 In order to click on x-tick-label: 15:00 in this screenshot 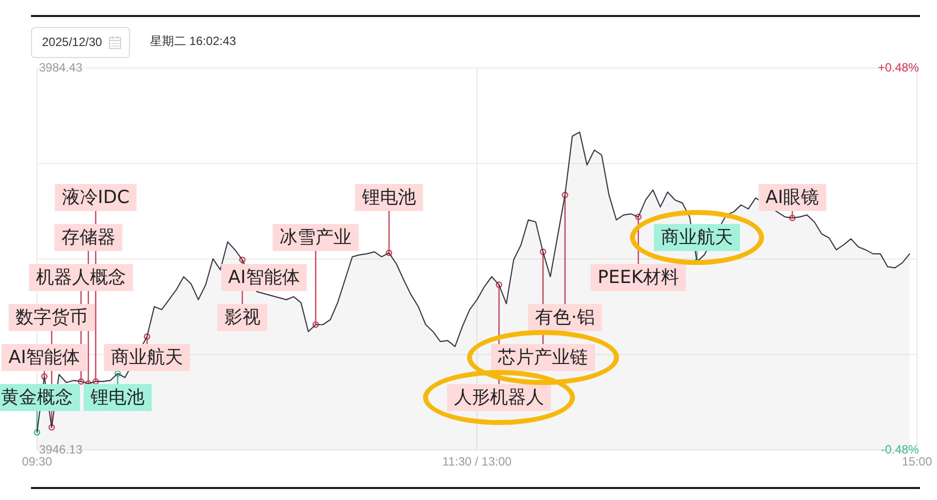, I will do `click(917, 461)`.